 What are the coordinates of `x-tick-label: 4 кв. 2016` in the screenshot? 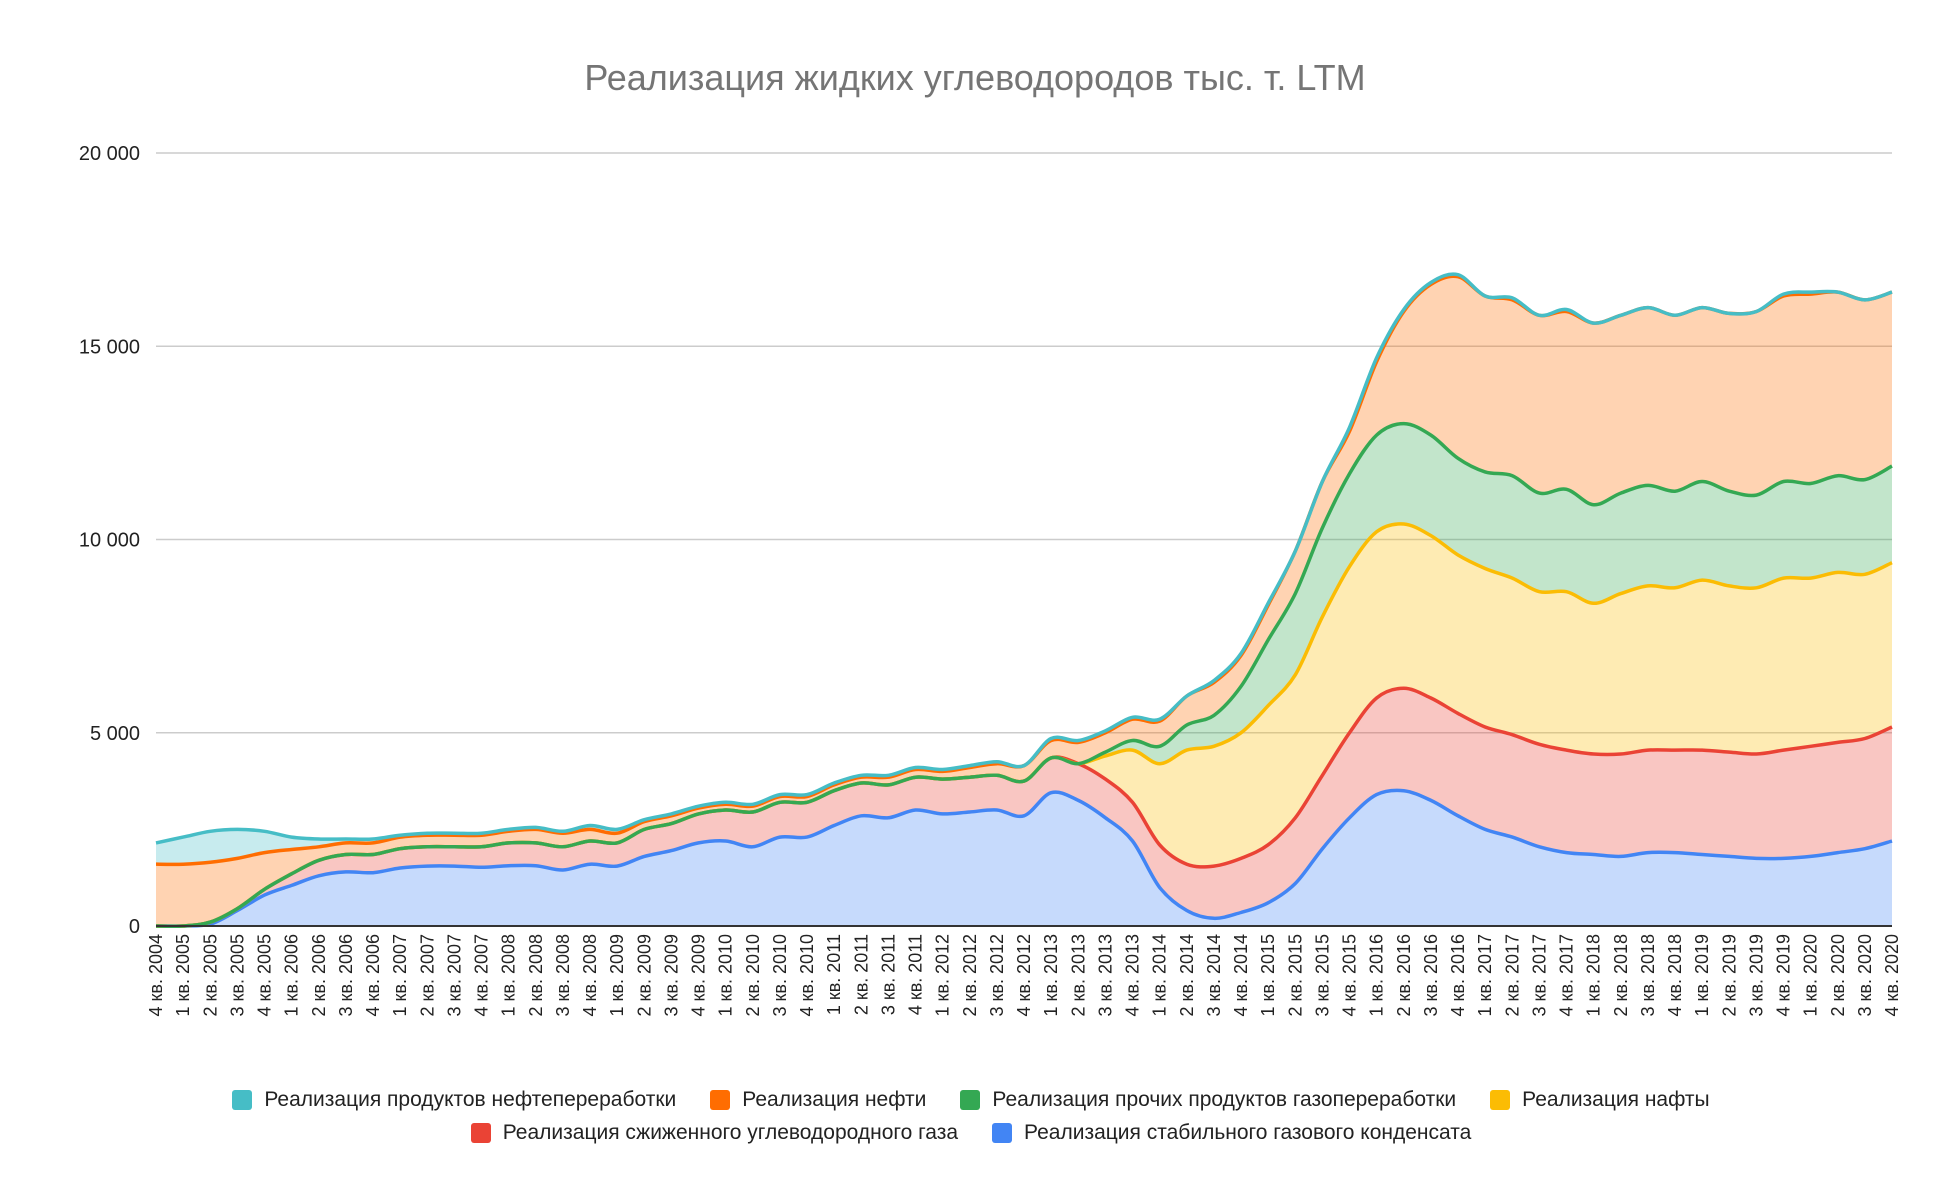 It's located at (1458, 975).